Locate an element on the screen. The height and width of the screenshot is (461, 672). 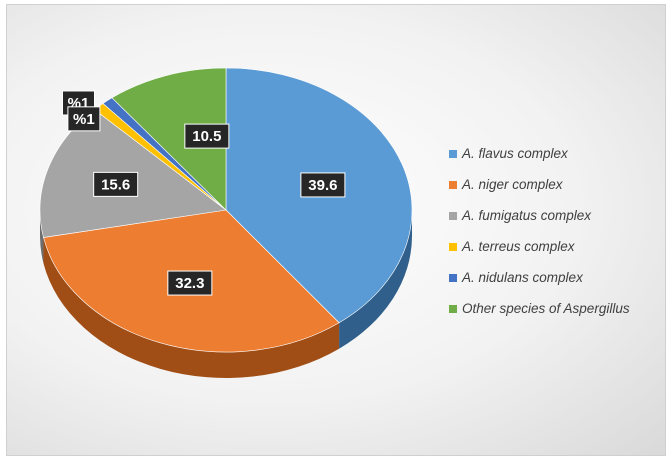
slice-side-a-niger-complex is located at coordinates (191, 308).